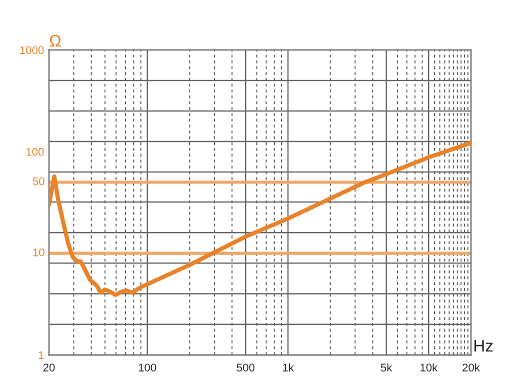 The height and width of the screenshot is (389, 519). What do you see at coordinates (32, 50) in the screenshot?
I see `y-tick-label: 1000` at bounding box center [32, 50].